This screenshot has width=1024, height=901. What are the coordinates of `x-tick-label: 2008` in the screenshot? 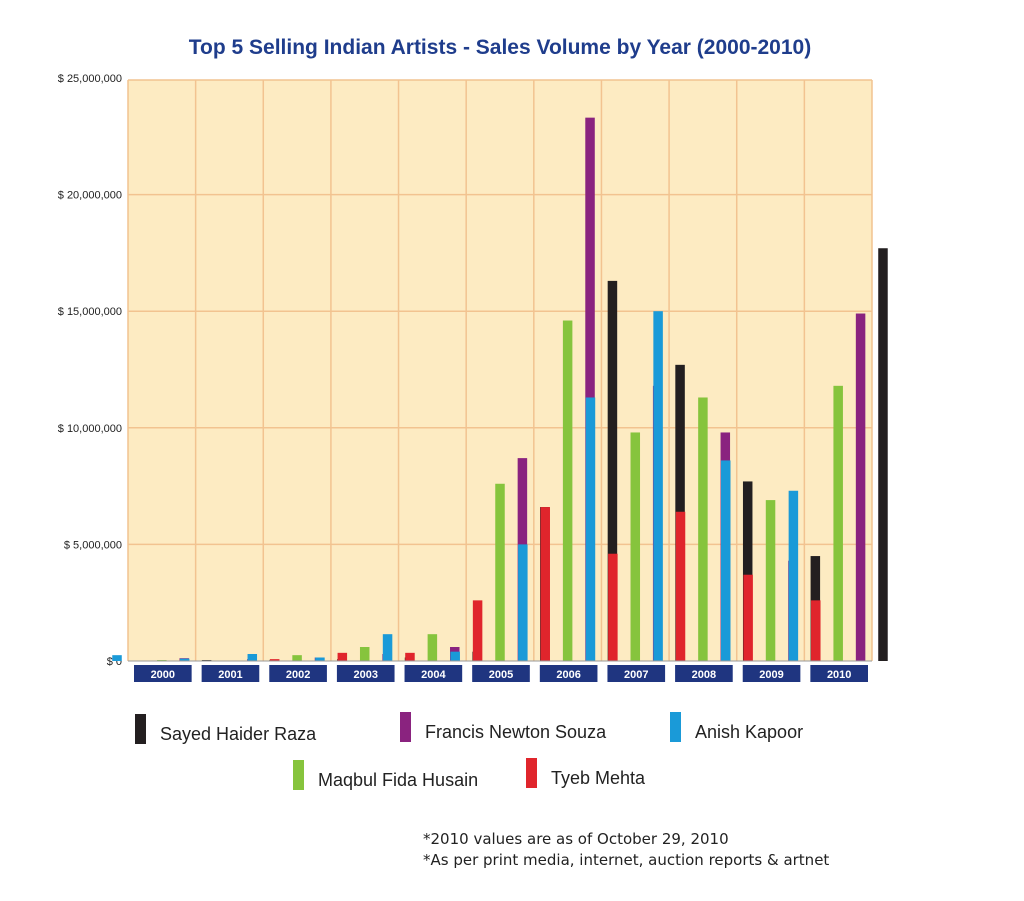 It's located at (704, 675).